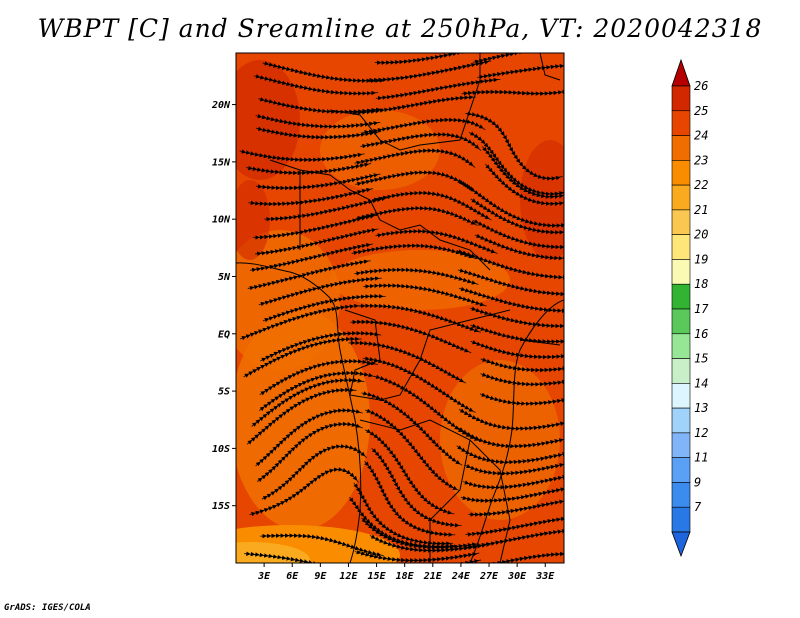 This screenshot has height=618, width=800. Describe the element at coordinates (681, 72) in the screenshot. I see `colorbar-top-arrow` at that location.